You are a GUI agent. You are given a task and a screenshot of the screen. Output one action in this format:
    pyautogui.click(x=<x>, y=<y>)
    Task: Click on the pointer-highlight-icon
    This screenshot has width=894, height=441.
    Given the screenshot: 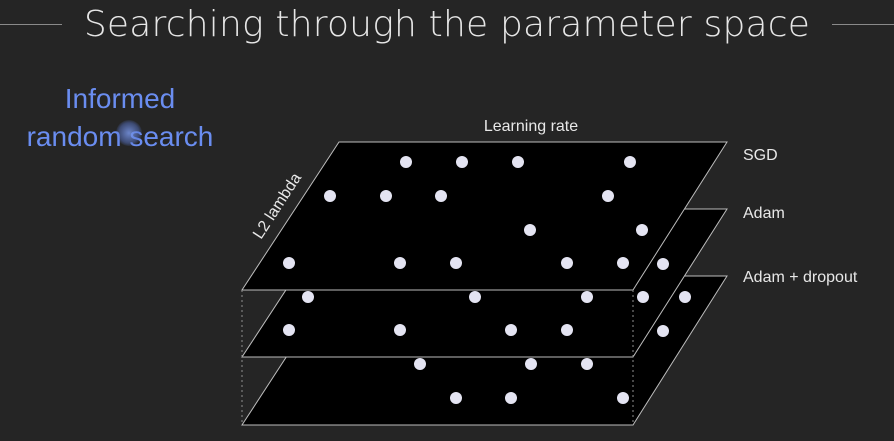 What is the action you would take?
    pyautogui.click(x=129, y=133)
    